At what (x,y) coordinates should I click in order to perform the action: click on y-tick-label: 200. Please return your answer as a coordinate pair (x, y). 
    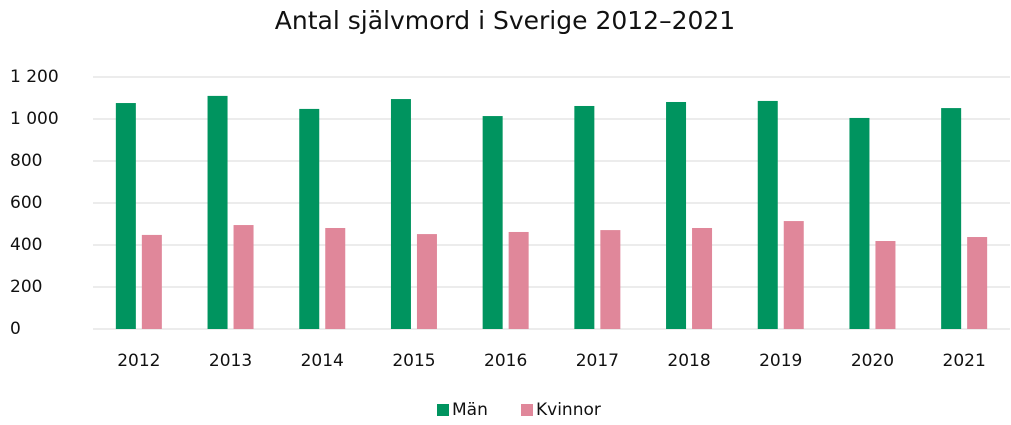
    Looking at the image, I should click on (26, 287).